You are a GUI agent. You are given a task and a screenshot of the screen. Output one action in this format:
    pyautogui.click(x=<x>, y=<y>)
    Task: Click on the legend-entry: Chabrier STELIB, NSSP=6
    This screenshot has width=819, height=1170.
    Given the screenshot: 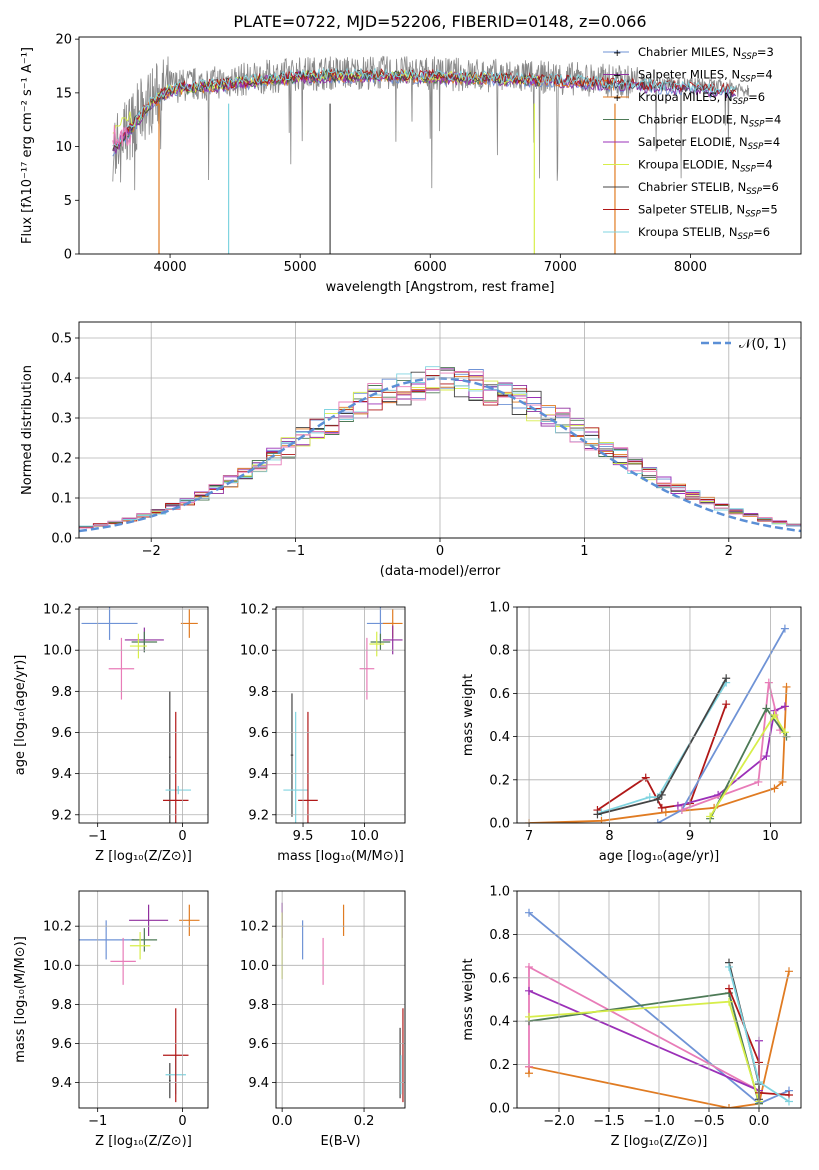 What is the action you would take?
    pyautogui.click(x=708, y=188)
    